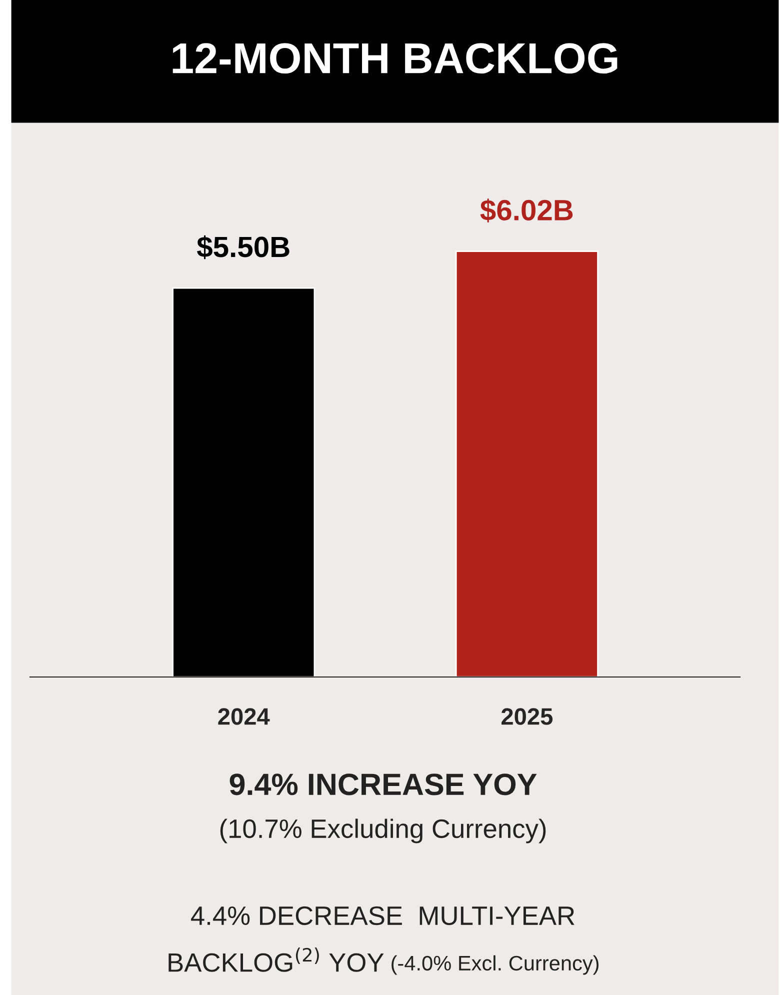  I want to click on data-label: $5.50B, so click(243, 247).